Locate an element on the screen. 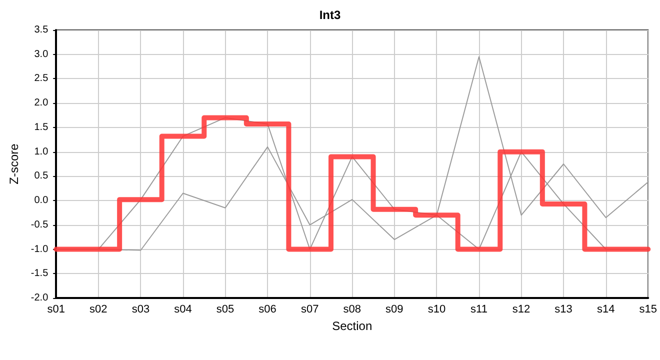 Image resolution: width=660 pixels, height=360 pixels. x-axis-title: Section is located at coordinates (352, 326).